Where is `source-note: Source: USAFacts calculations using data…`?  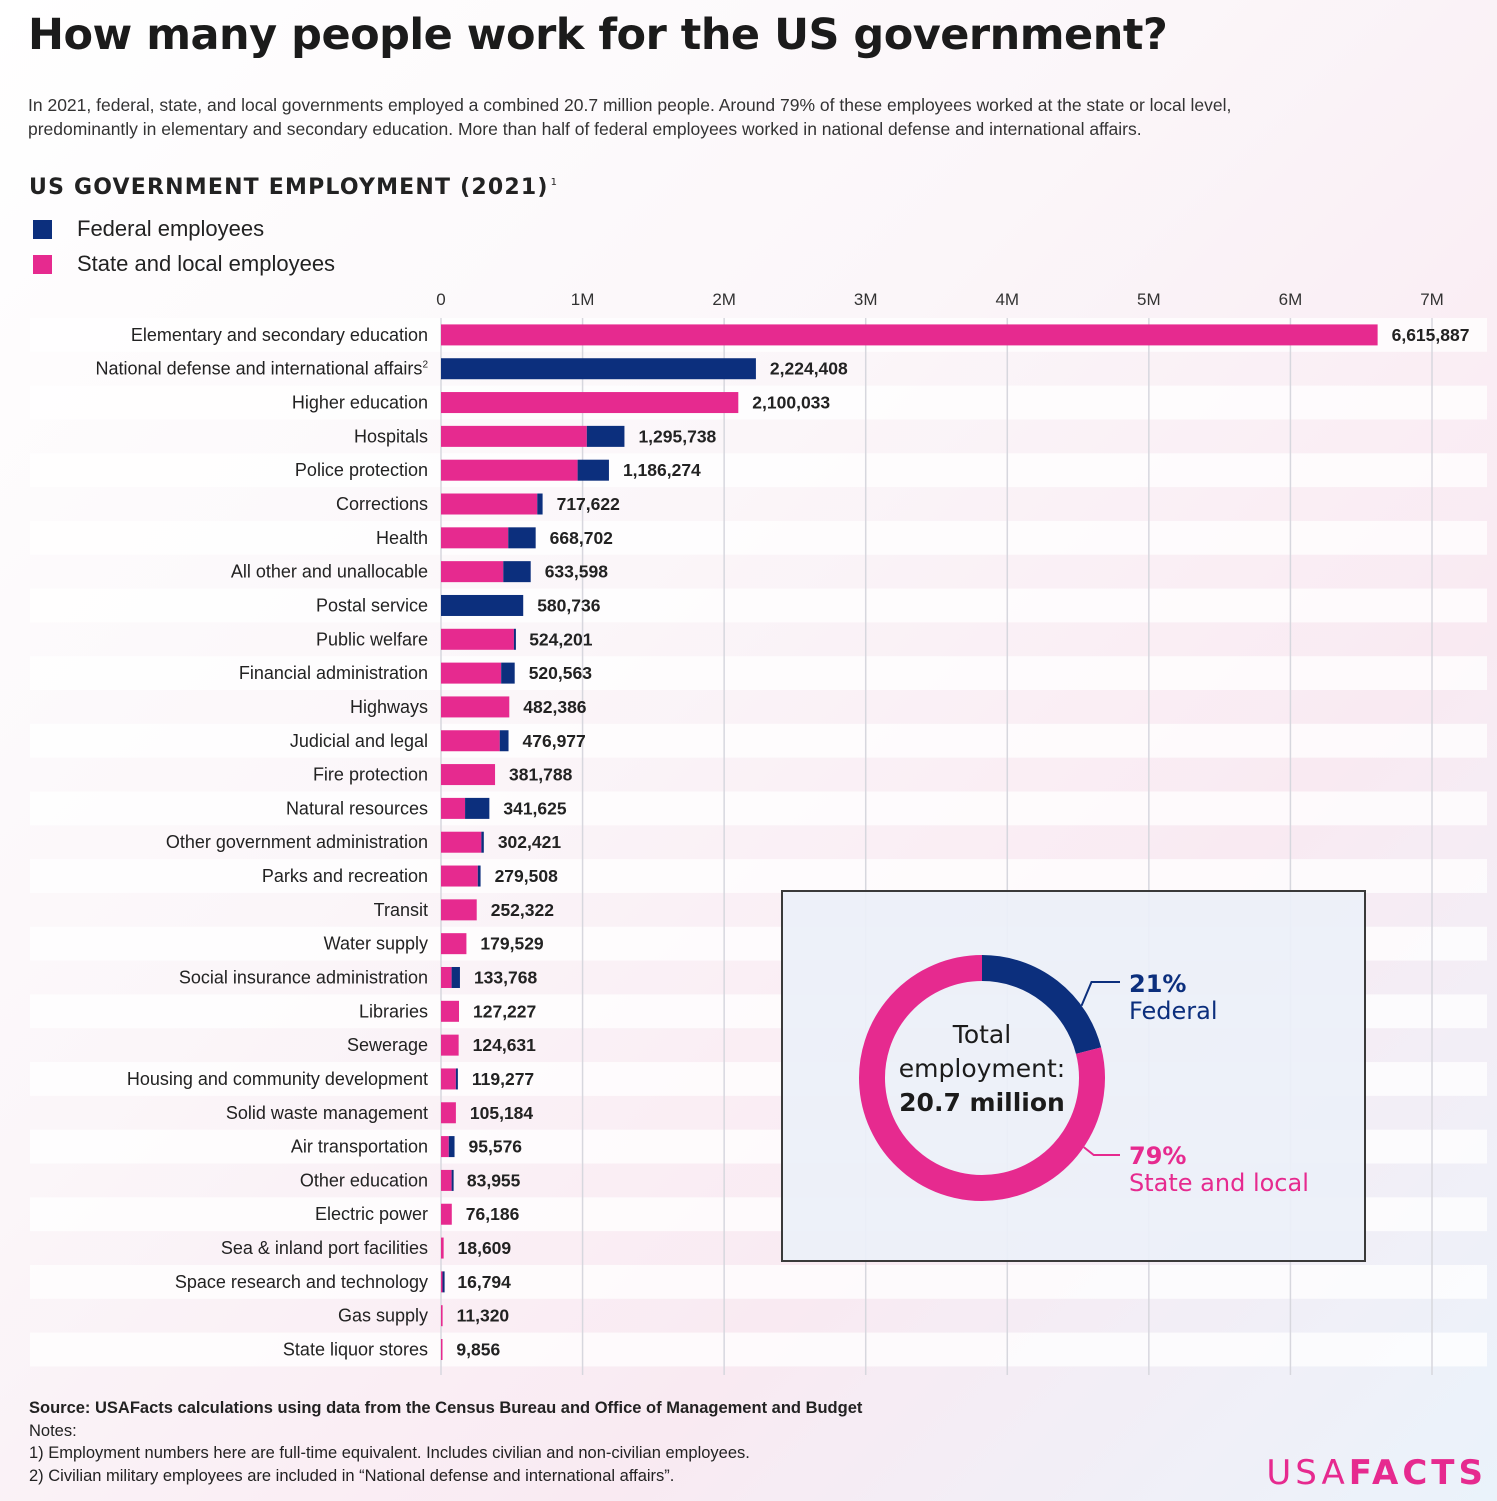
source-note: Source: USAFacts calculations using data… is located at coordinates (446, 1408).